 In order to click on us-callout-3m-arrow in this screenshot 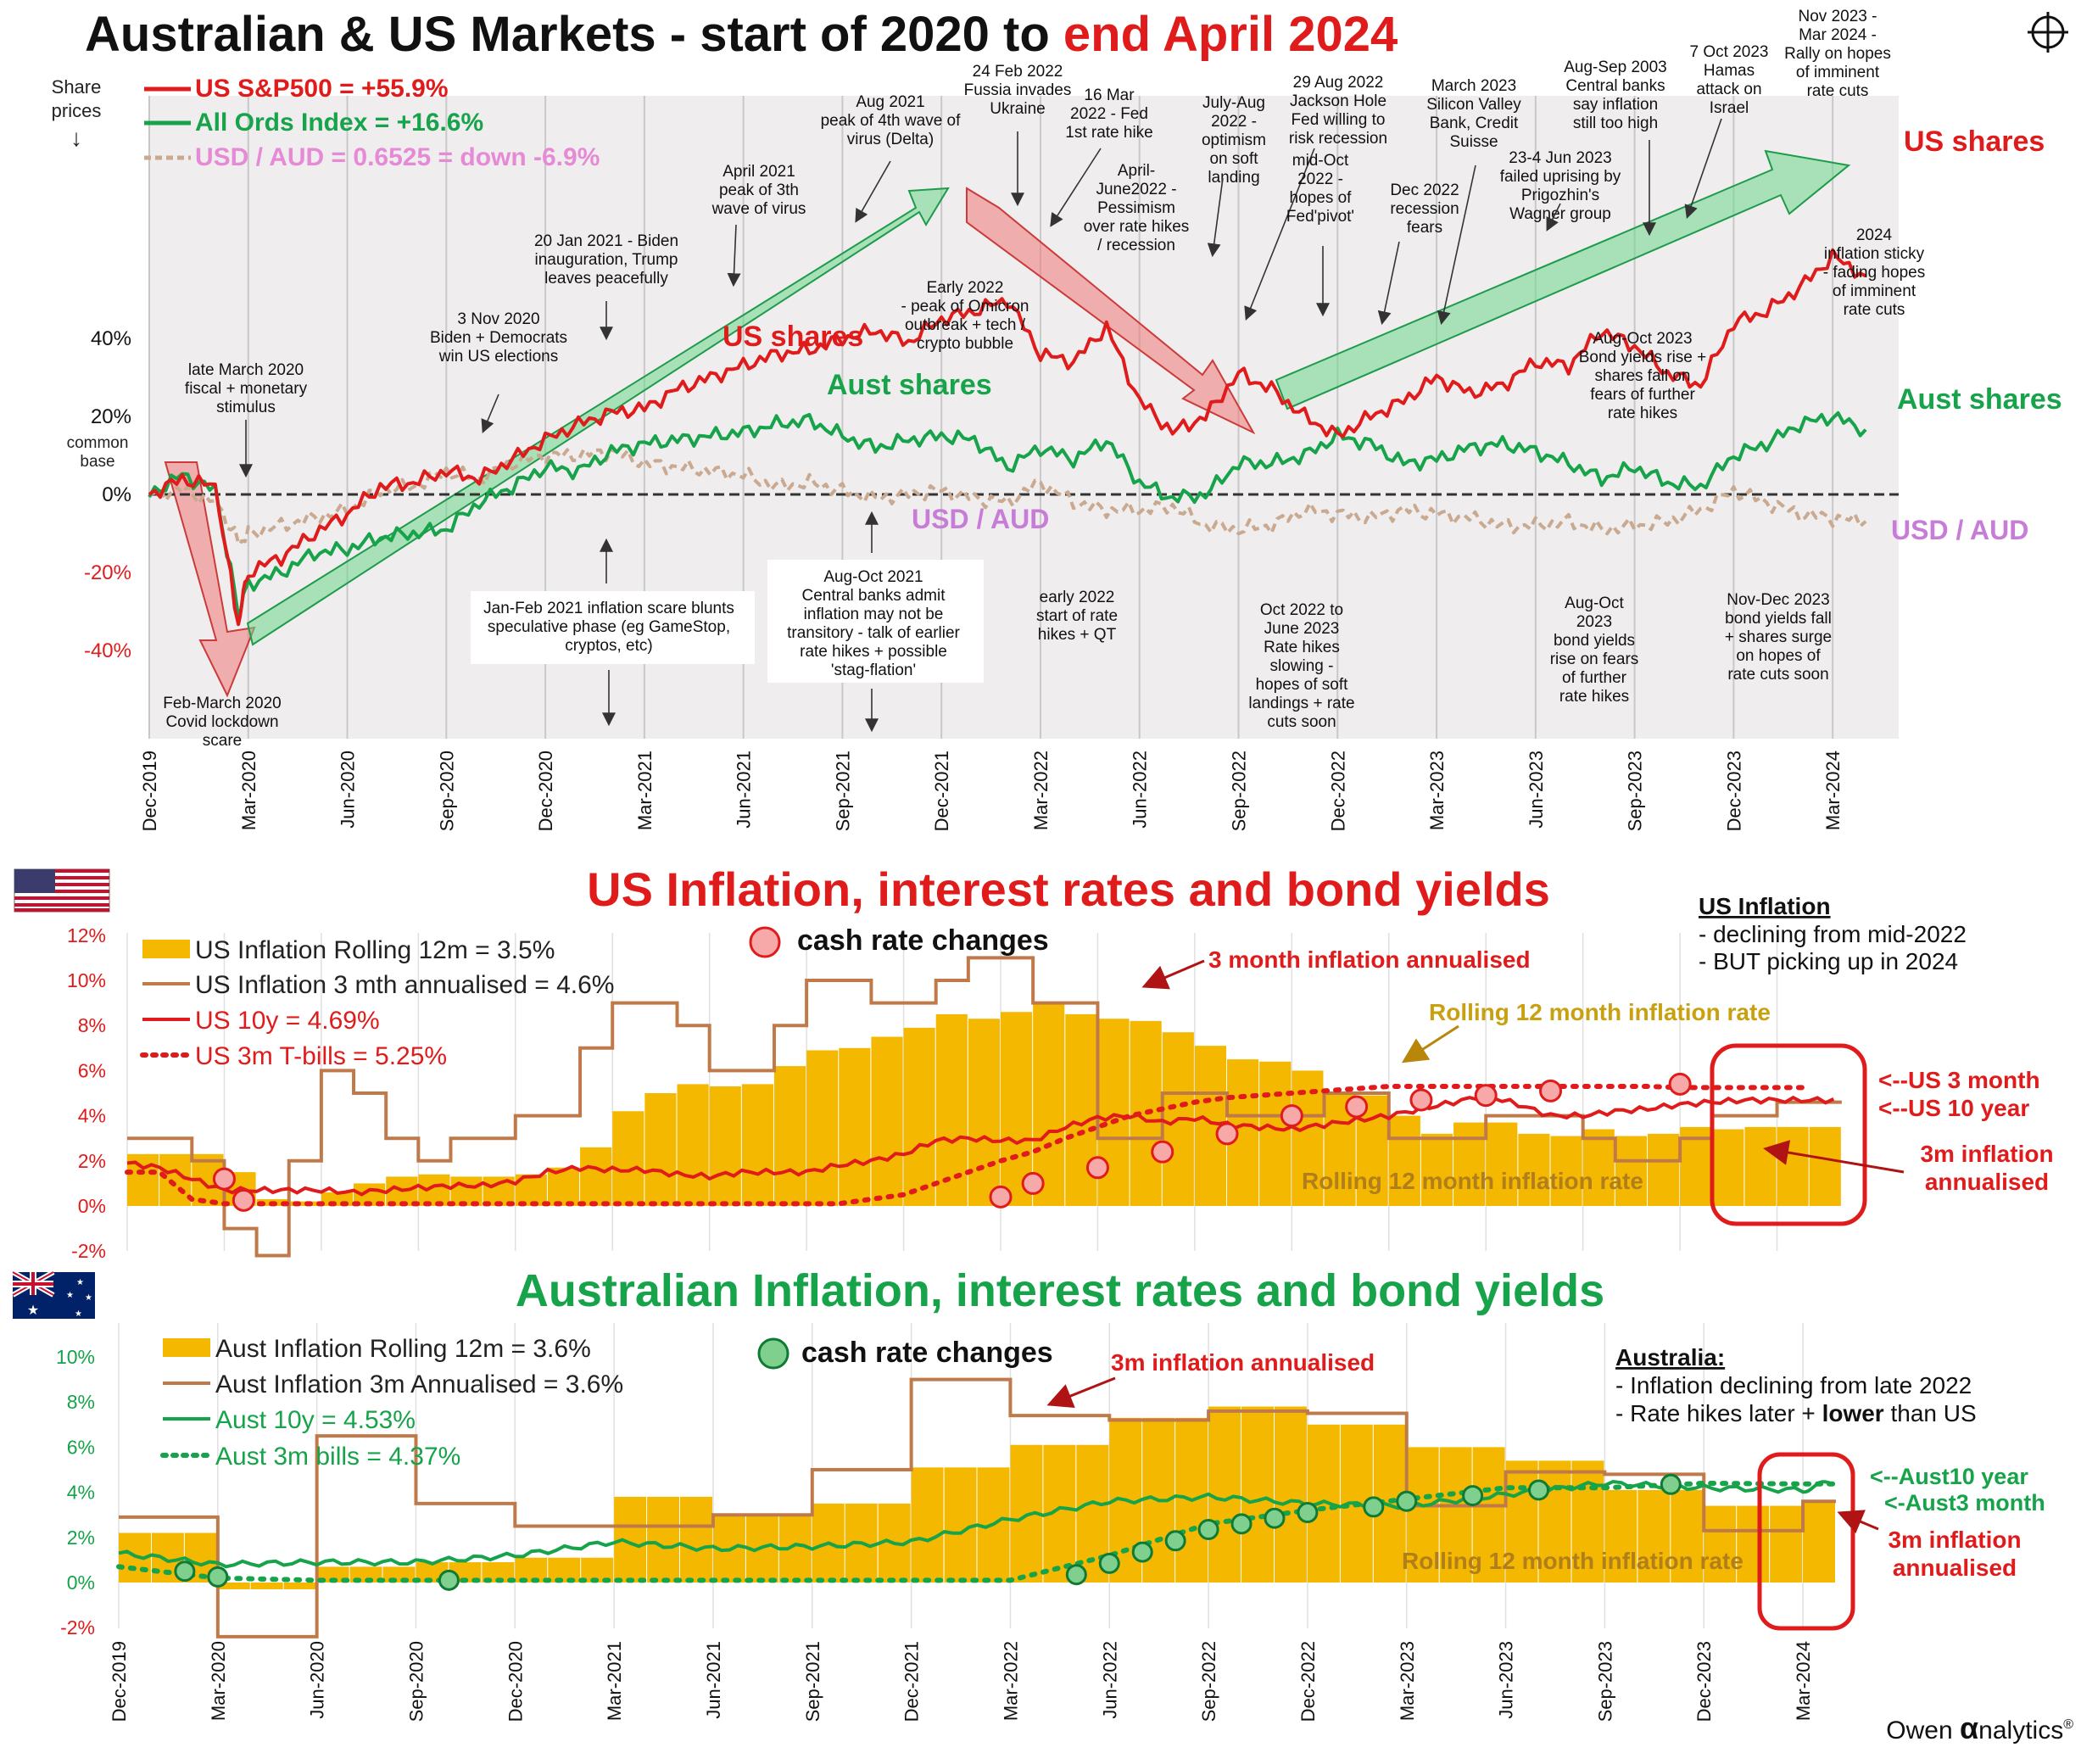, I will do `click(1173, 974)`.